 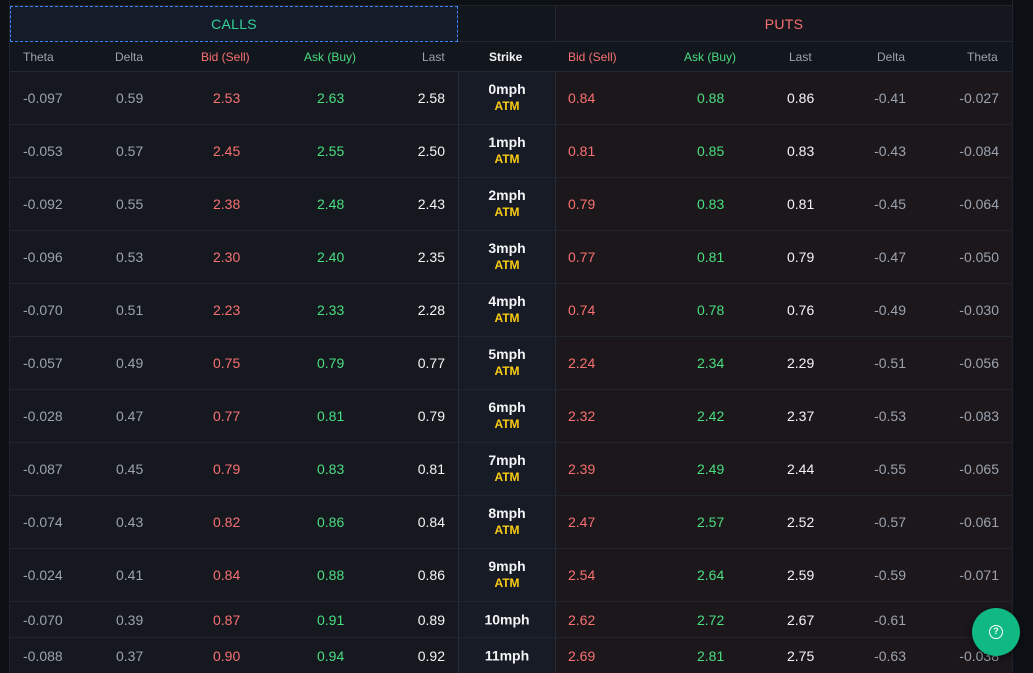 What do you see at coordinates (331, 619) in the screenshot?
I see `call-ask-cell: 0.91` at bounding box center [331, 619].